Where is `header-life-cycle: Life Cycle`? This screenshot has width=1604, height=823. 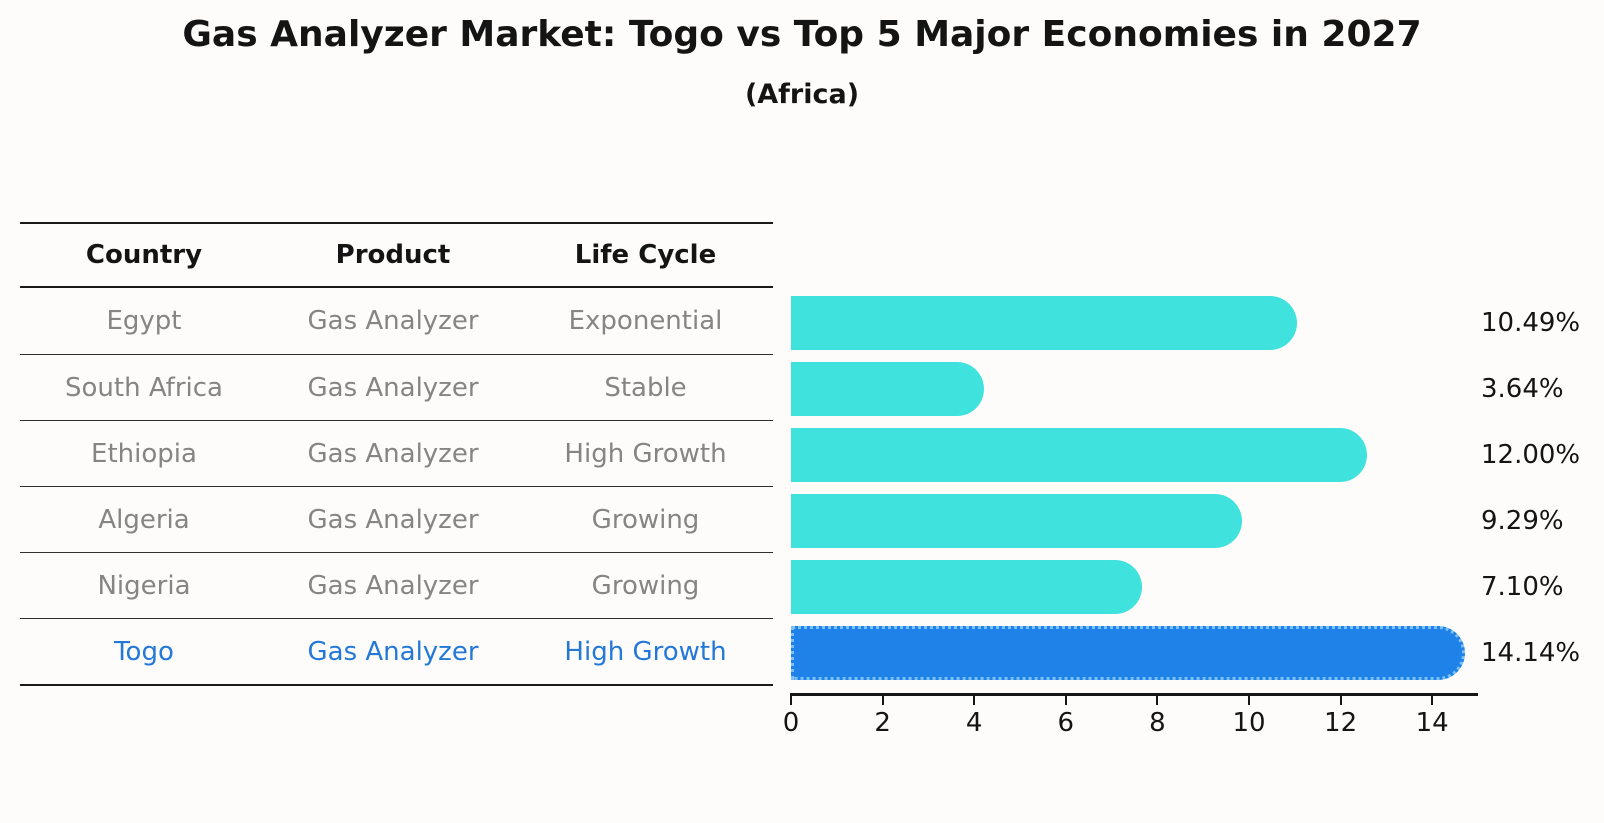
header-life-cycle: Life Cycle is located at coordinates (645, 255).